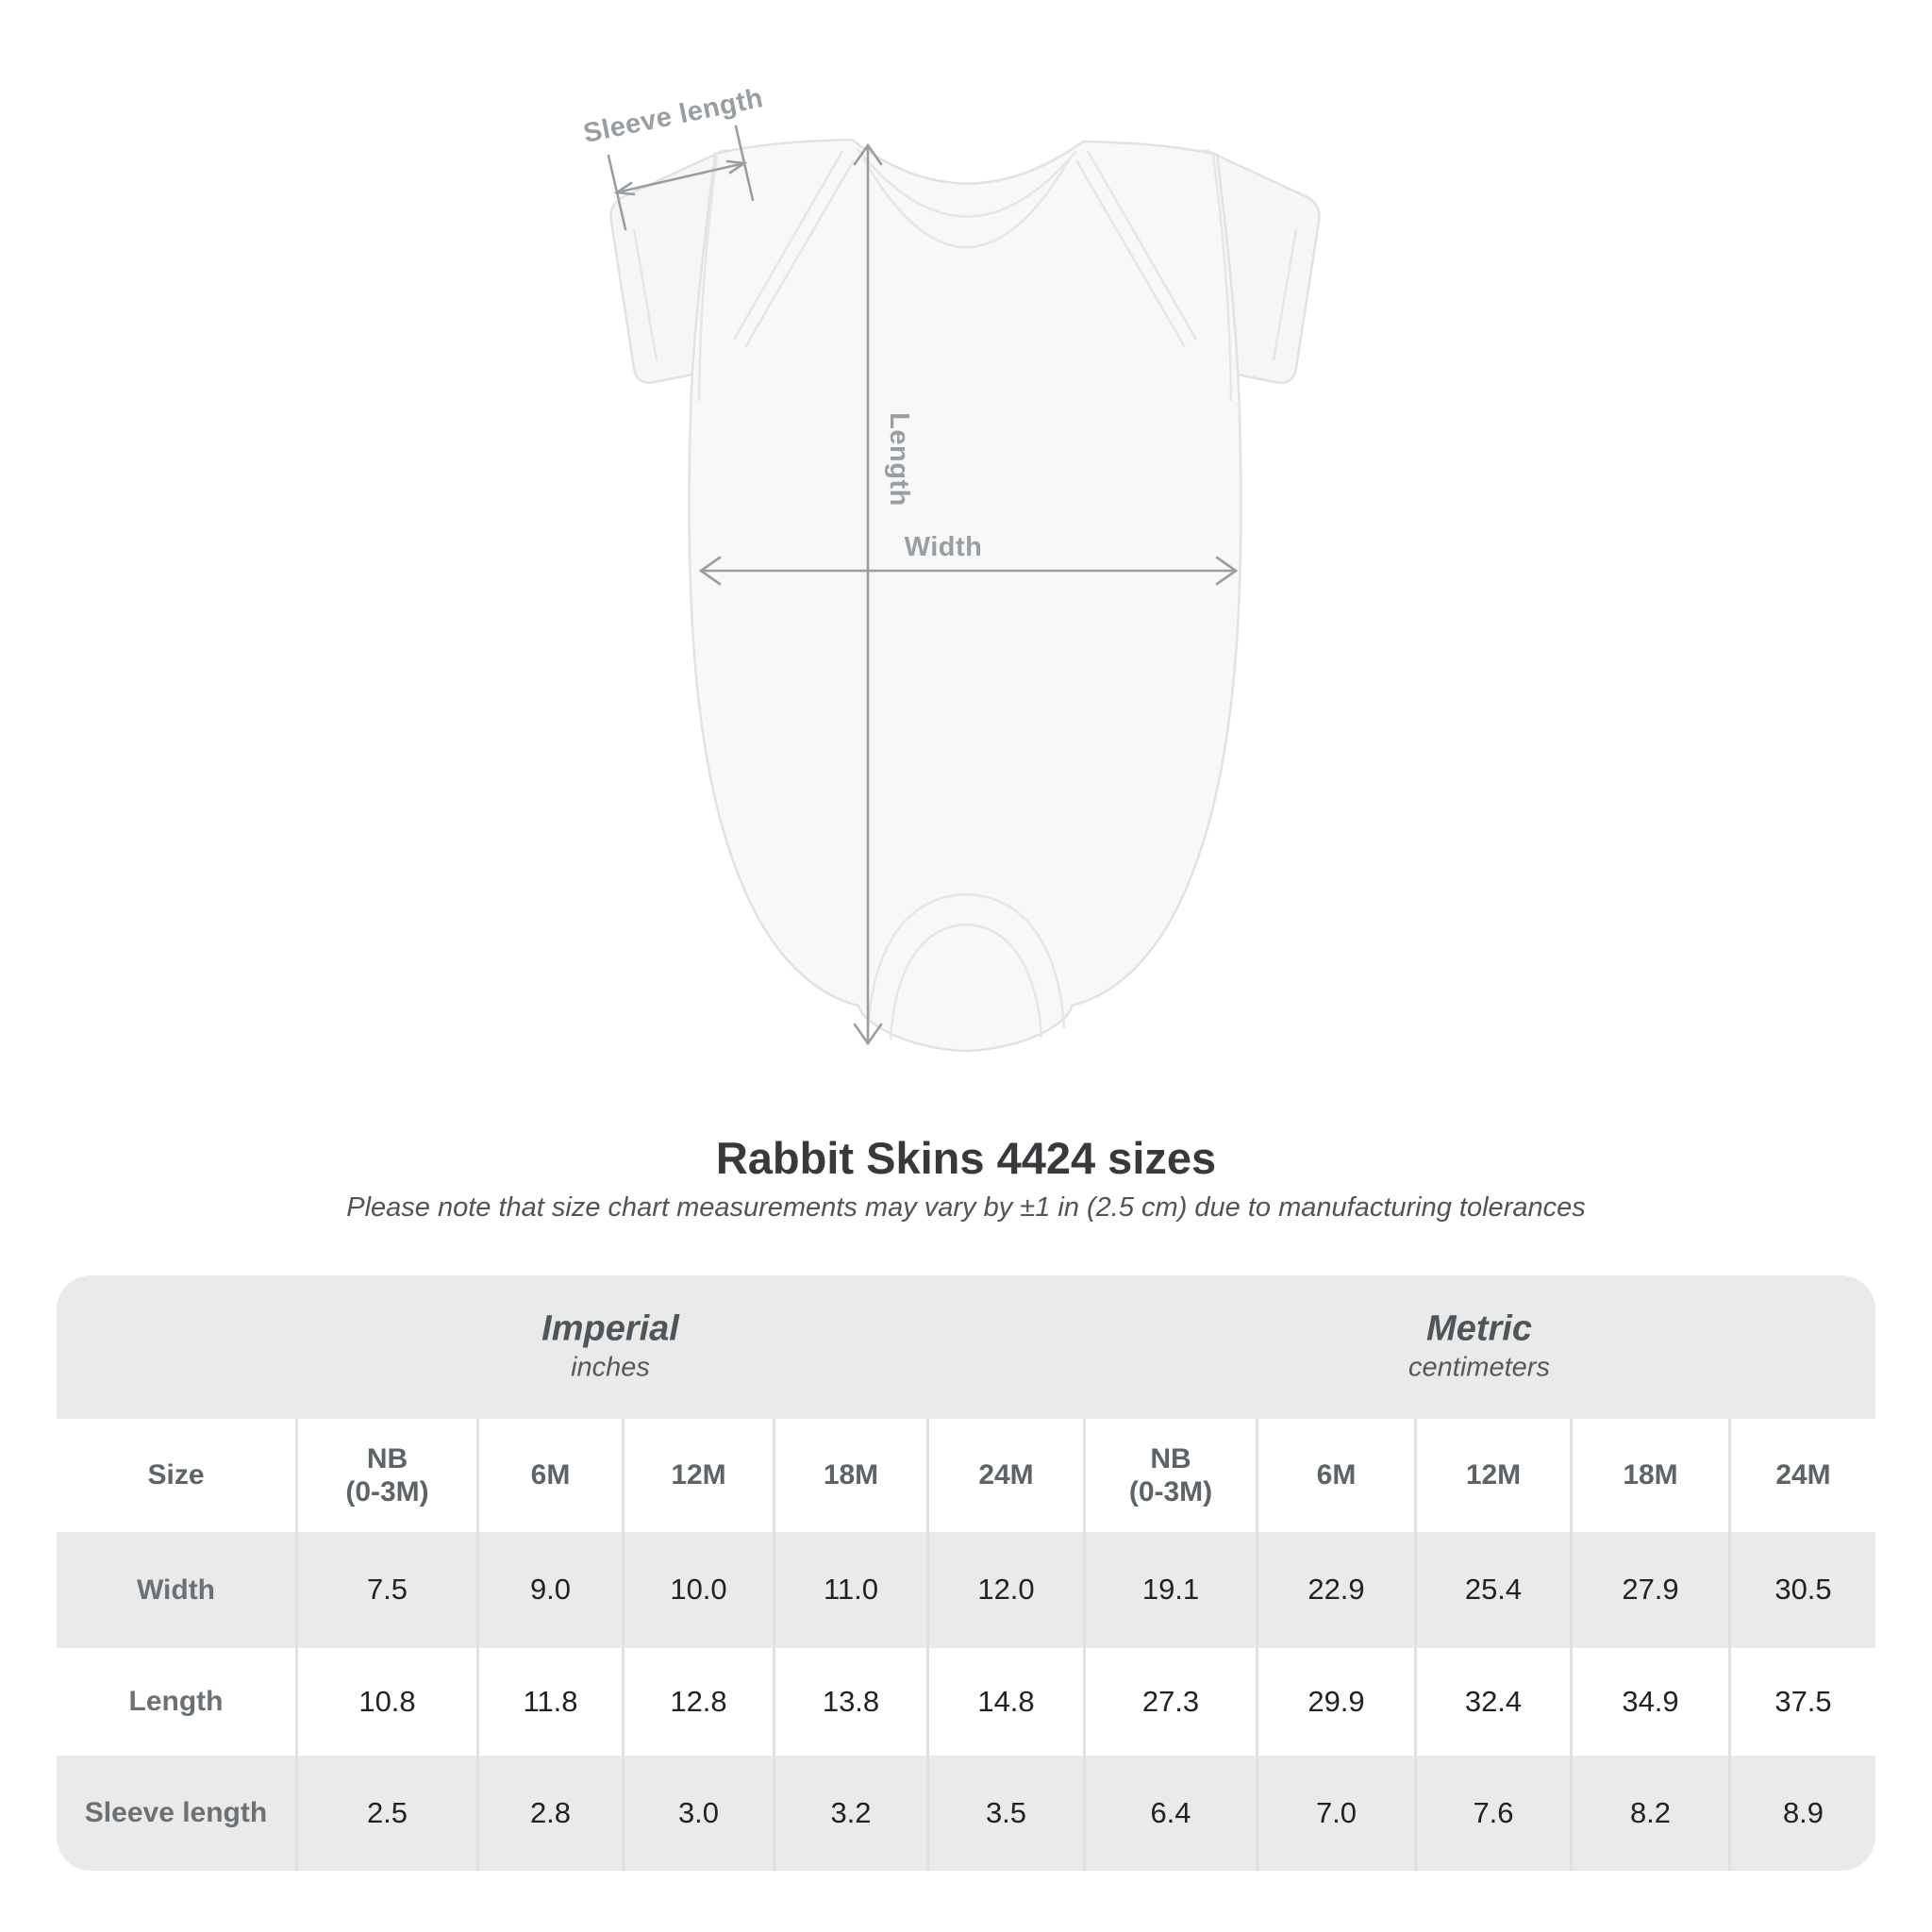 This screenshot has height=1932, width=1932. What do you see at coordinates (1649, 1590) in the screenshot?
I see `size-value-cell: 27.9` at bounding box center [1649, 1590].